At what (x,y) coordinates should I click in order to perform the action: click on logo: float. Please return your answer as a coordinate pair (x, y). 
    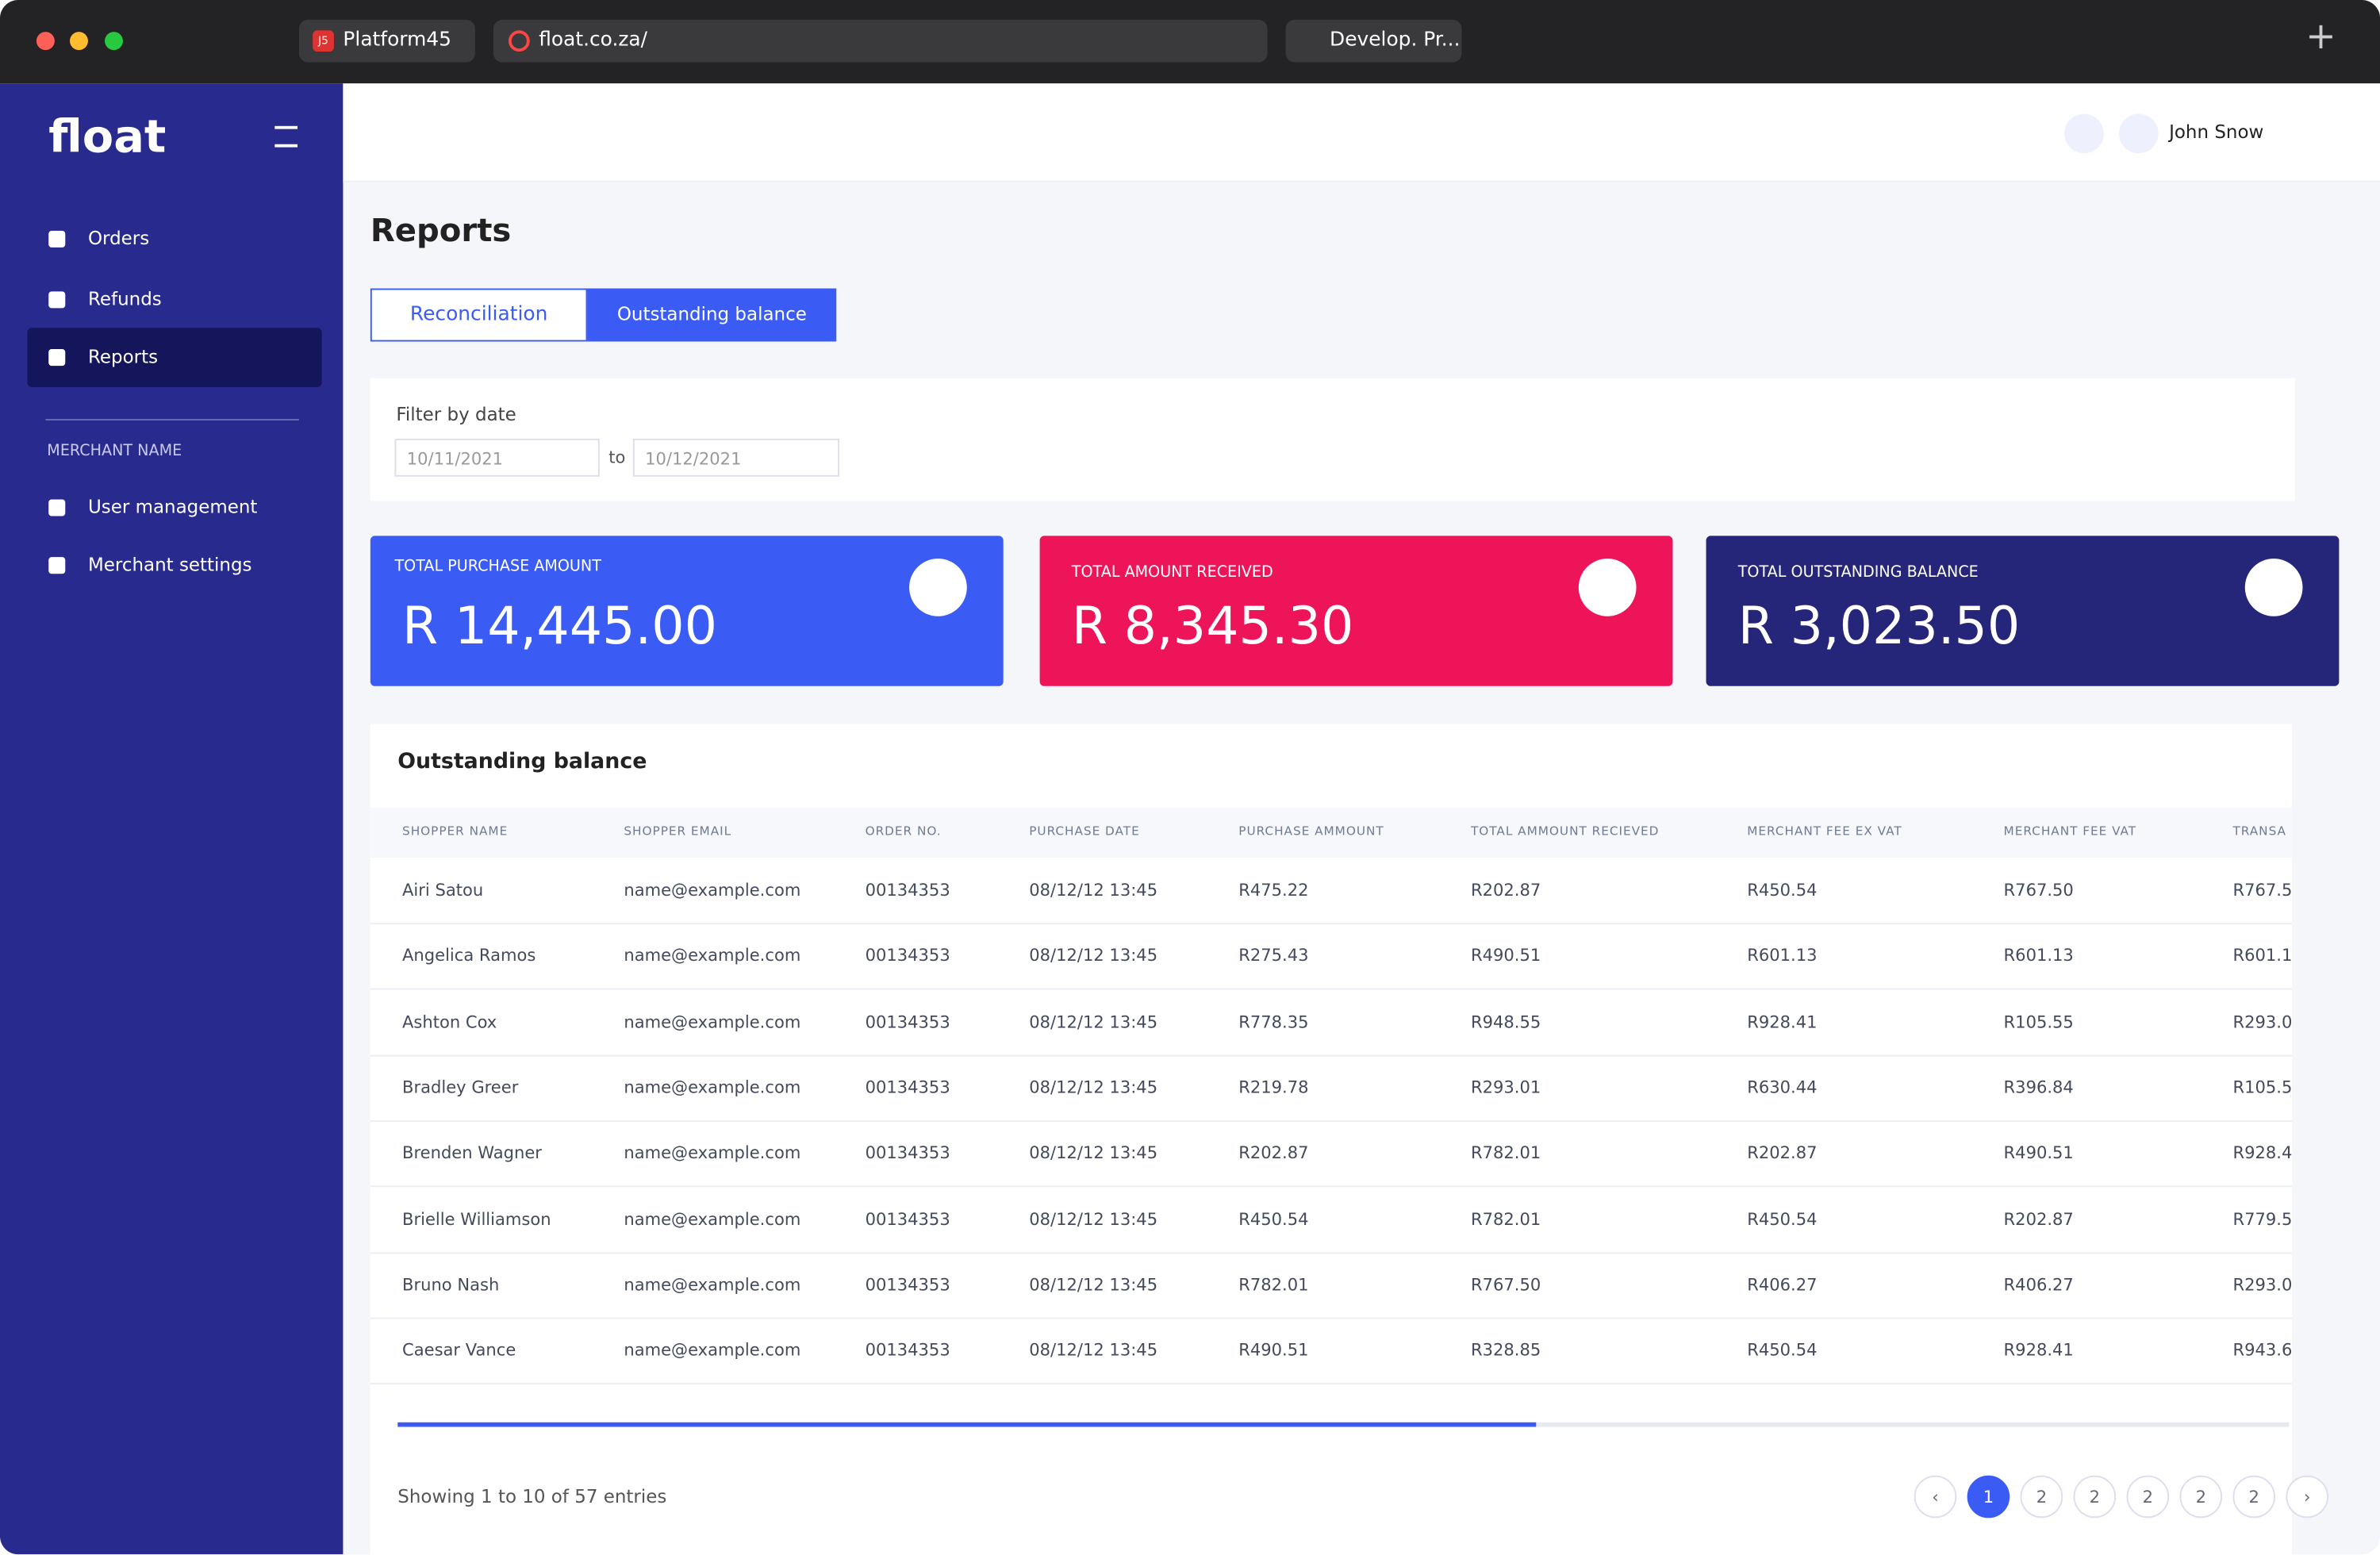
    Looking at the image, I should click on (107, 137).